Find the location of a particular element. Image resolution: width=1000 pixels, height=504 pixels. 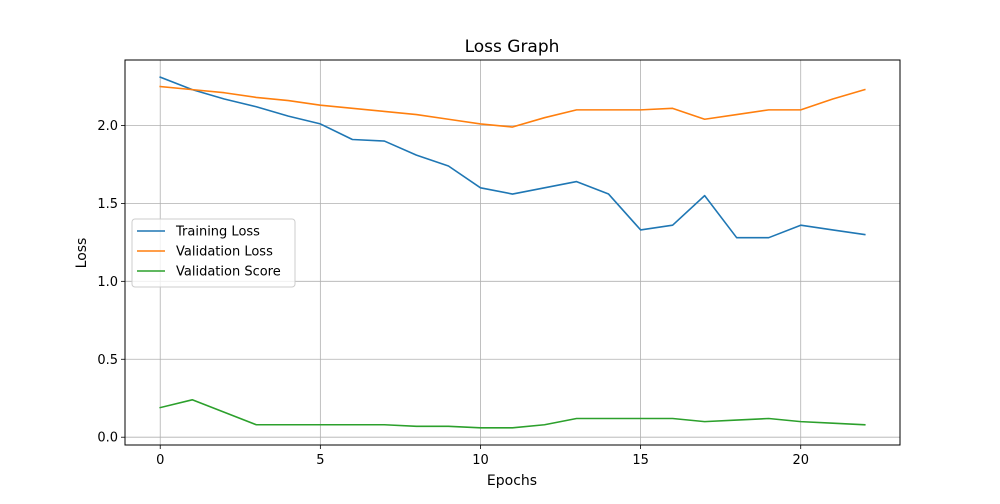

validation-loss-legend-label: Validation Loss is located at coordinates (224, 252).